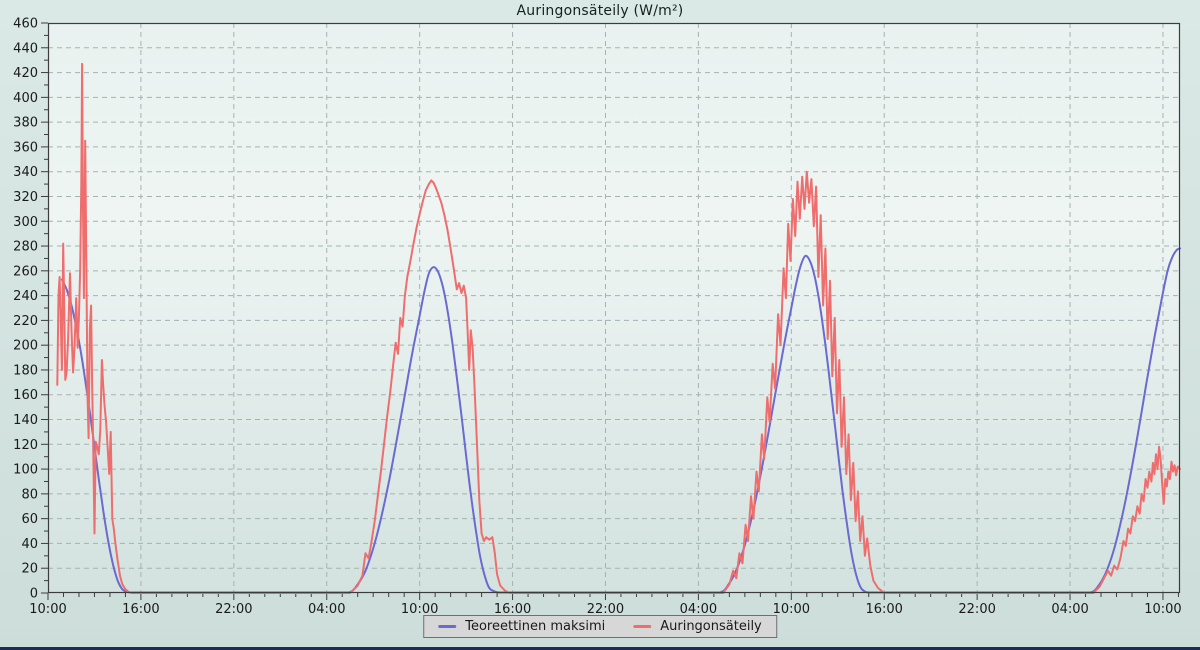  Describe the element at coordinates (29, 544) in the screenshot. I see `y-tick-label: 40` at that location.